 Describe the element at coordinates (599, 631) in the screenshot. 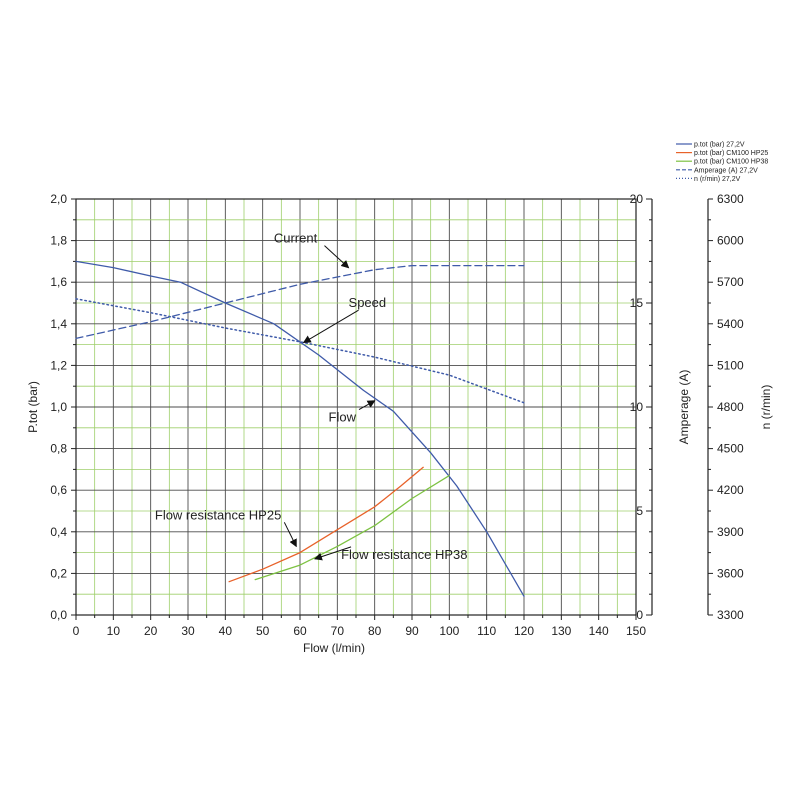

I see `x-tick-label: 140` at that location.